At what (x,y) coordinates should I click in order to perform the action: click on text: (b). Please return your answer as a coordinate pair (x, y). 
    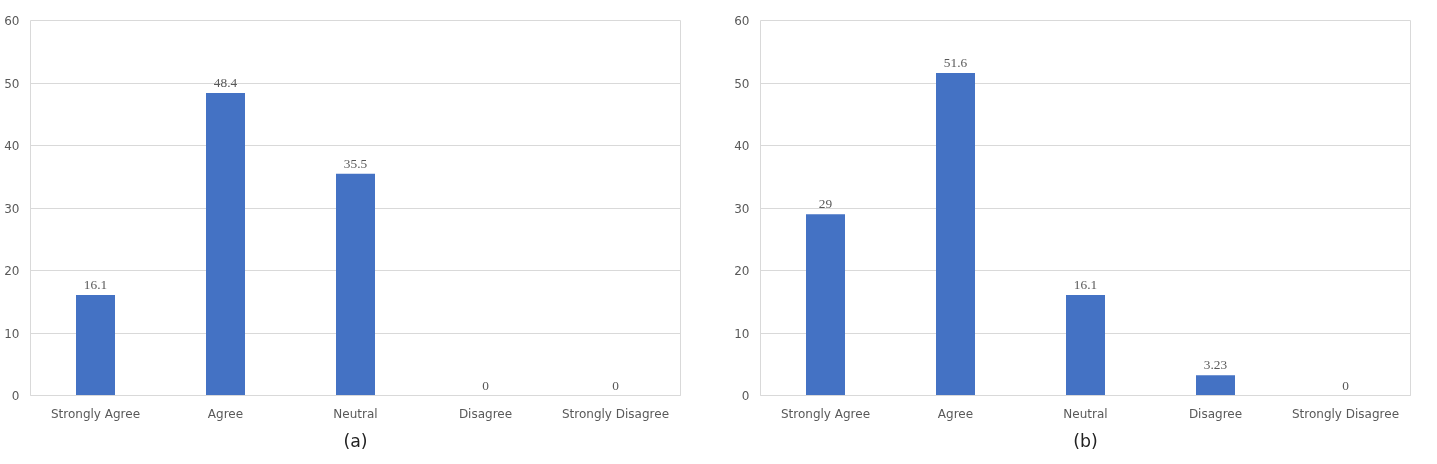
    Looking at the image, I should click on (1085, 440).